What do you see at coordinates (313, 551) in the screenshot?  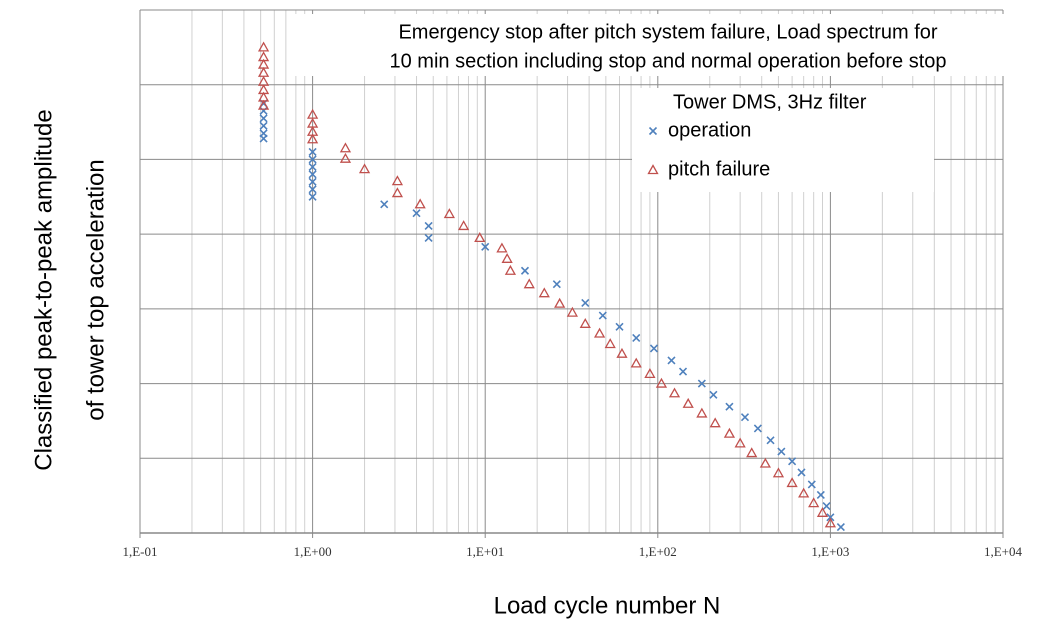 I see `x-tick-label: 1,E+00` at bounding box center [313, 551].